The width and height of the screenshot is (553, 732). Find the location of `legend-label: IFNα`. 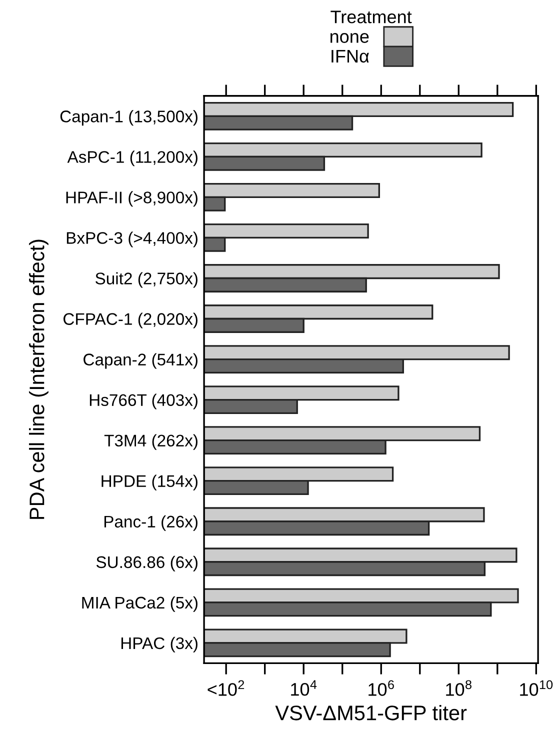

legend-label: IFNα is located at coordinates (350, 56).